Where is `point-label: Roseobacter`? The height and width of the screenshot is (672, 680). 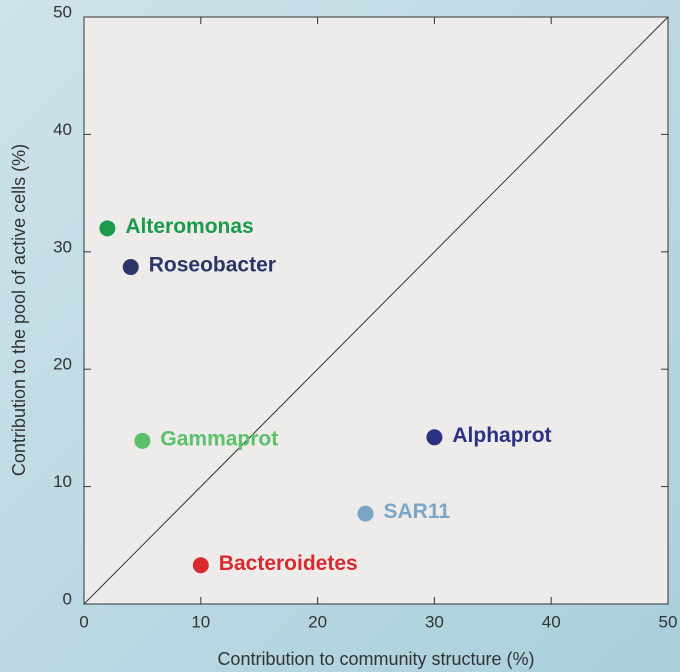 point-label: Roseobacter is located at coordinates (212, 265).